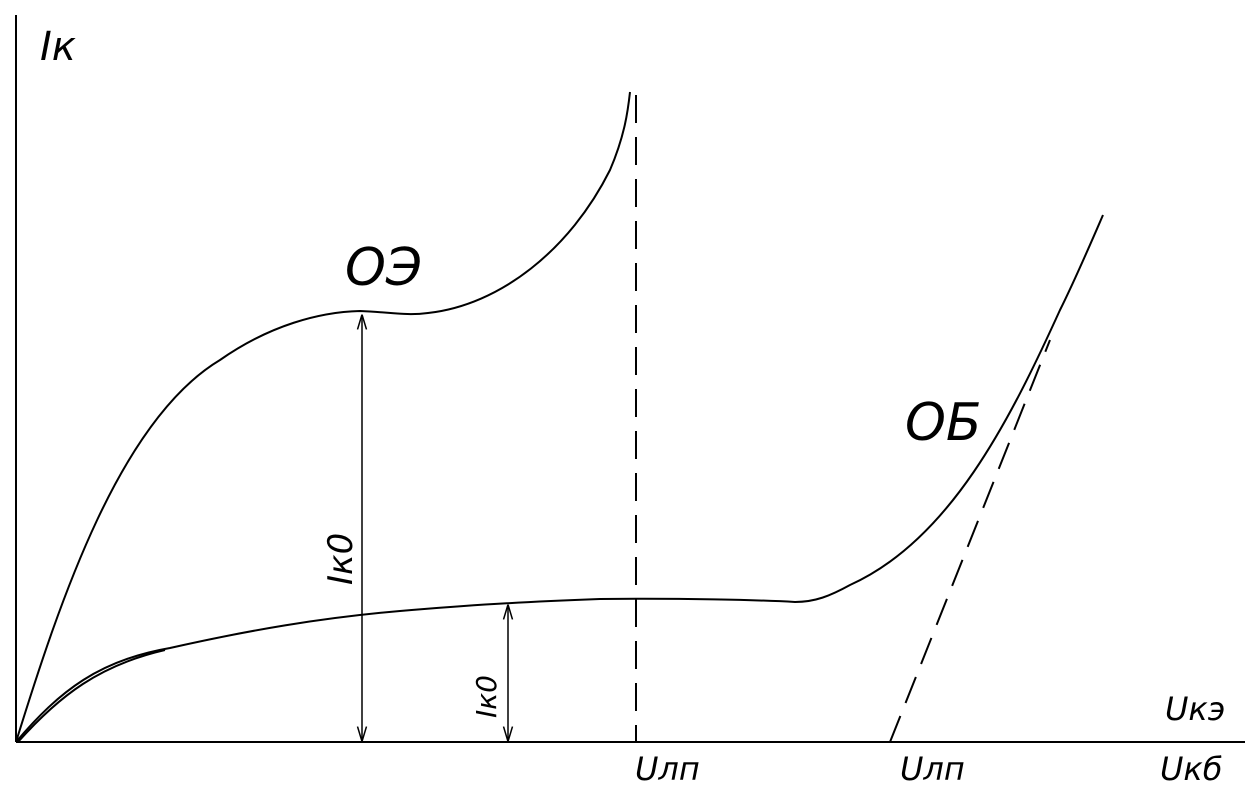 The image size is (1260, 790). What do you see at coordinates (970, 541) in the screenshot?
I see `breakdown-line-cb` at bounding box center [970, 541].